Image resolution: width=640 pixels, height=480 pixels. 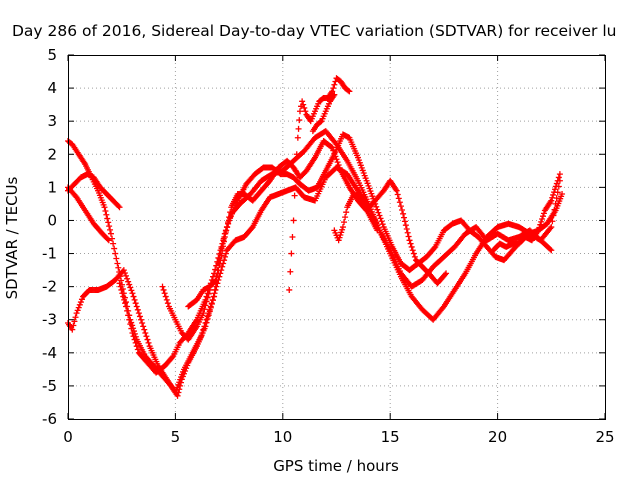 What do you see at coordinates (68, 437) in the screenshot?
I see `x-tick-label: 0` at bounding box center [68, 437].